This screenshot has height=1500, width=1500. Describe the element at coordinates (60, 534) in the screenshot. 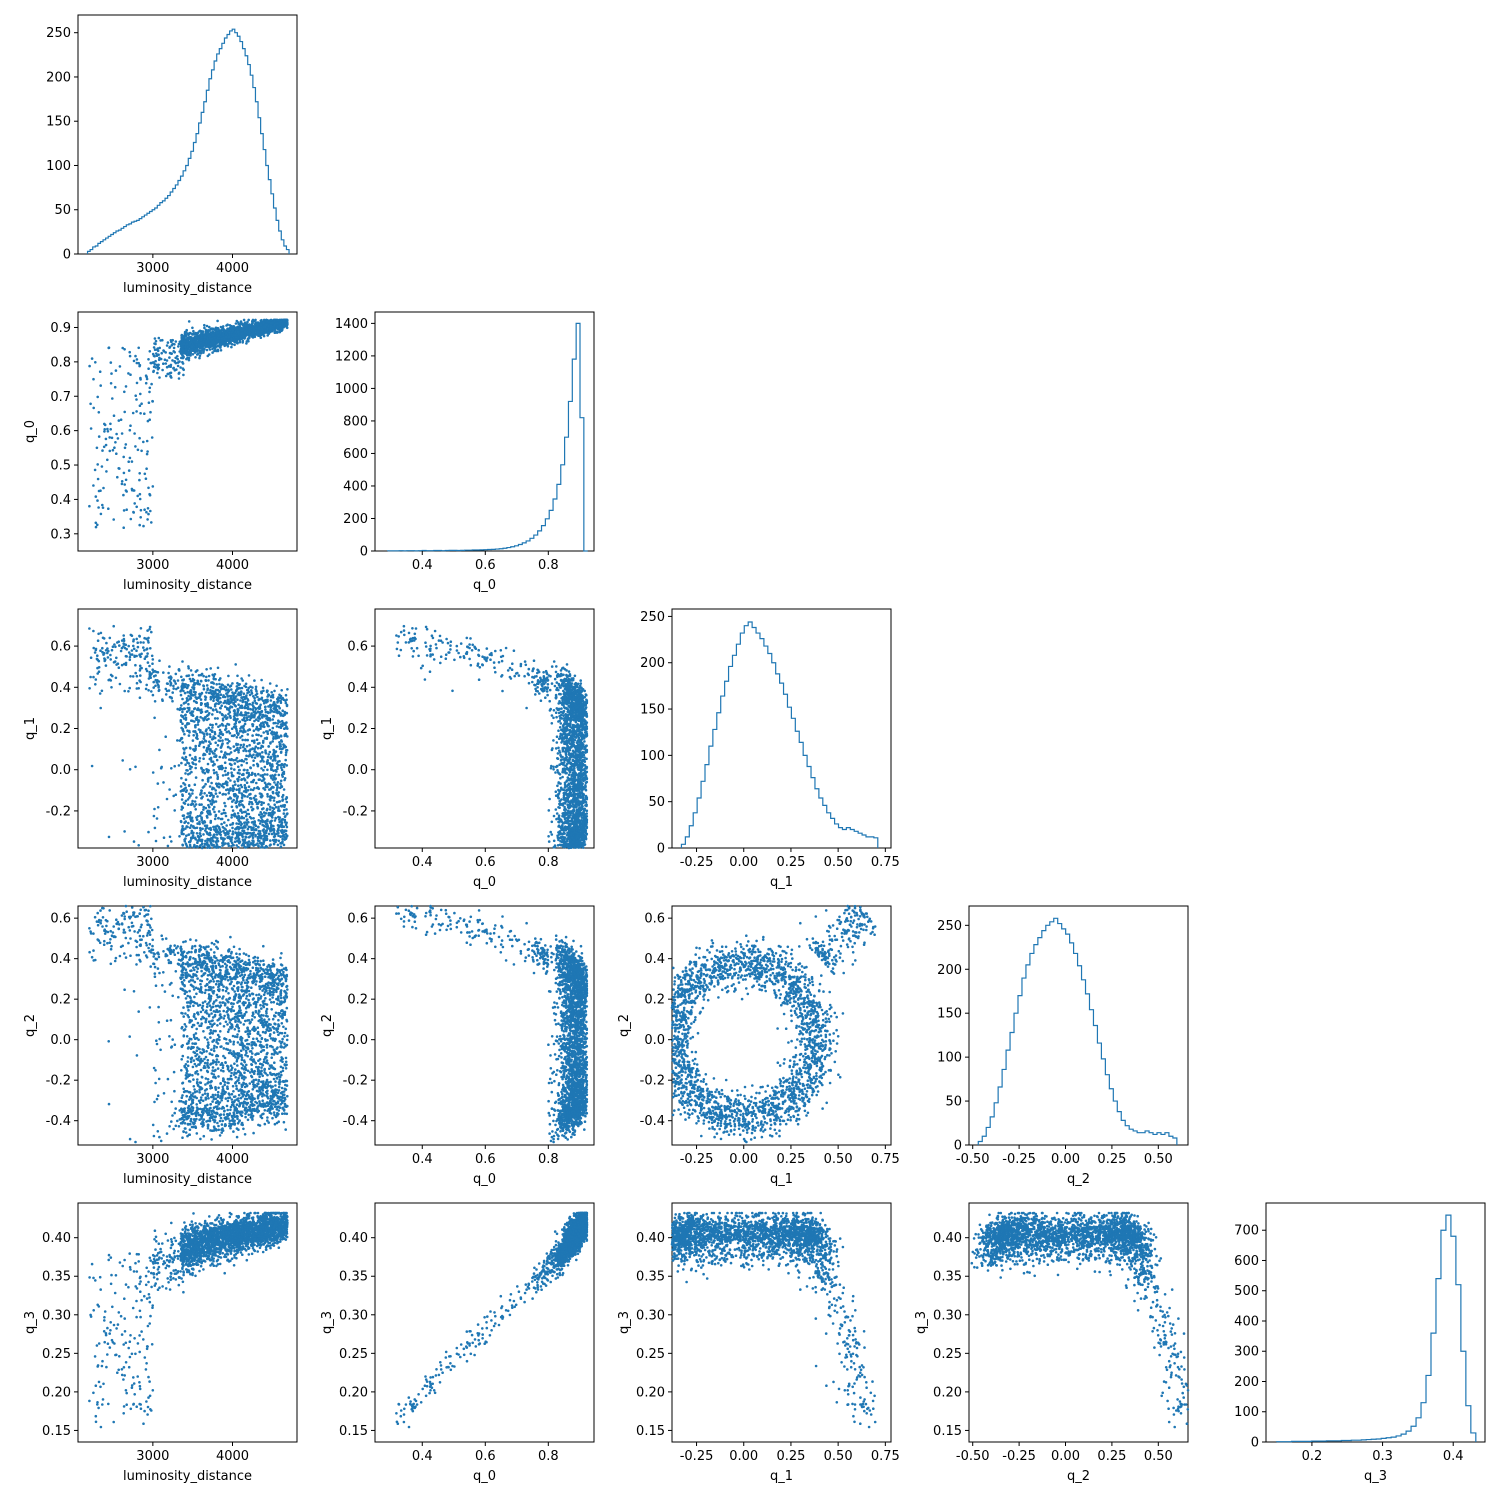

I see `scatter-q-0-vs-luminosity-distance-ytick-label: 0.3` at that location.